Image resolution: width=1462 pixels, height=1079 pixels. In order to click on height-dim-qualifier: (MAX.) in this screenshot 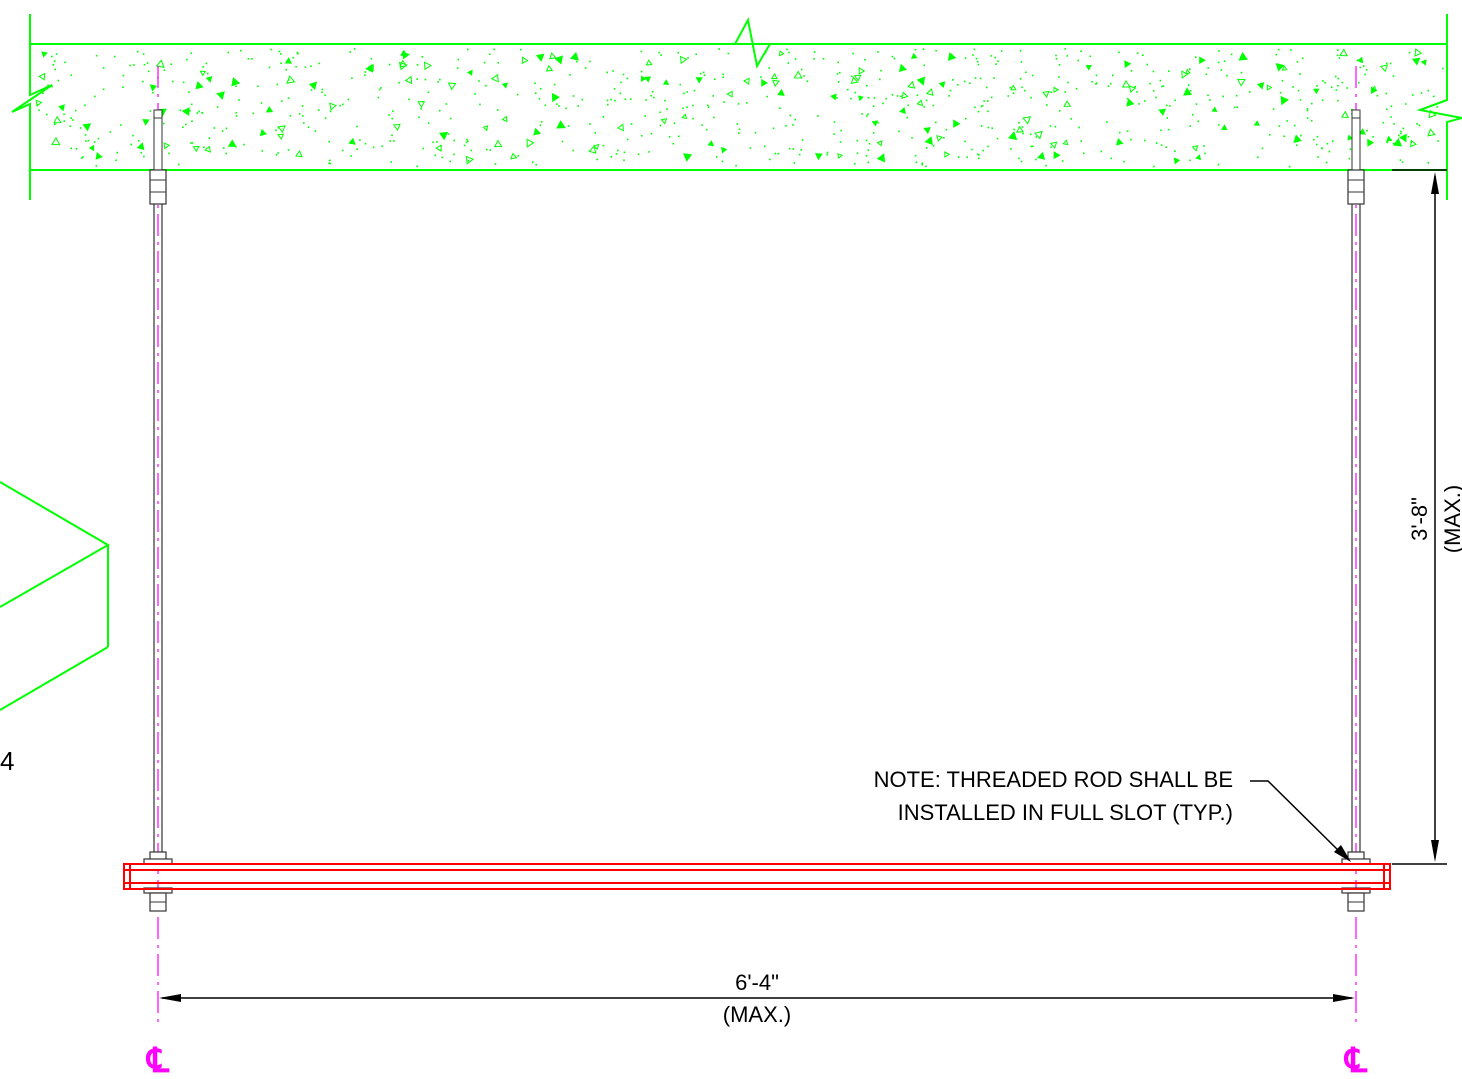, I will do `click(1451, 519)`.